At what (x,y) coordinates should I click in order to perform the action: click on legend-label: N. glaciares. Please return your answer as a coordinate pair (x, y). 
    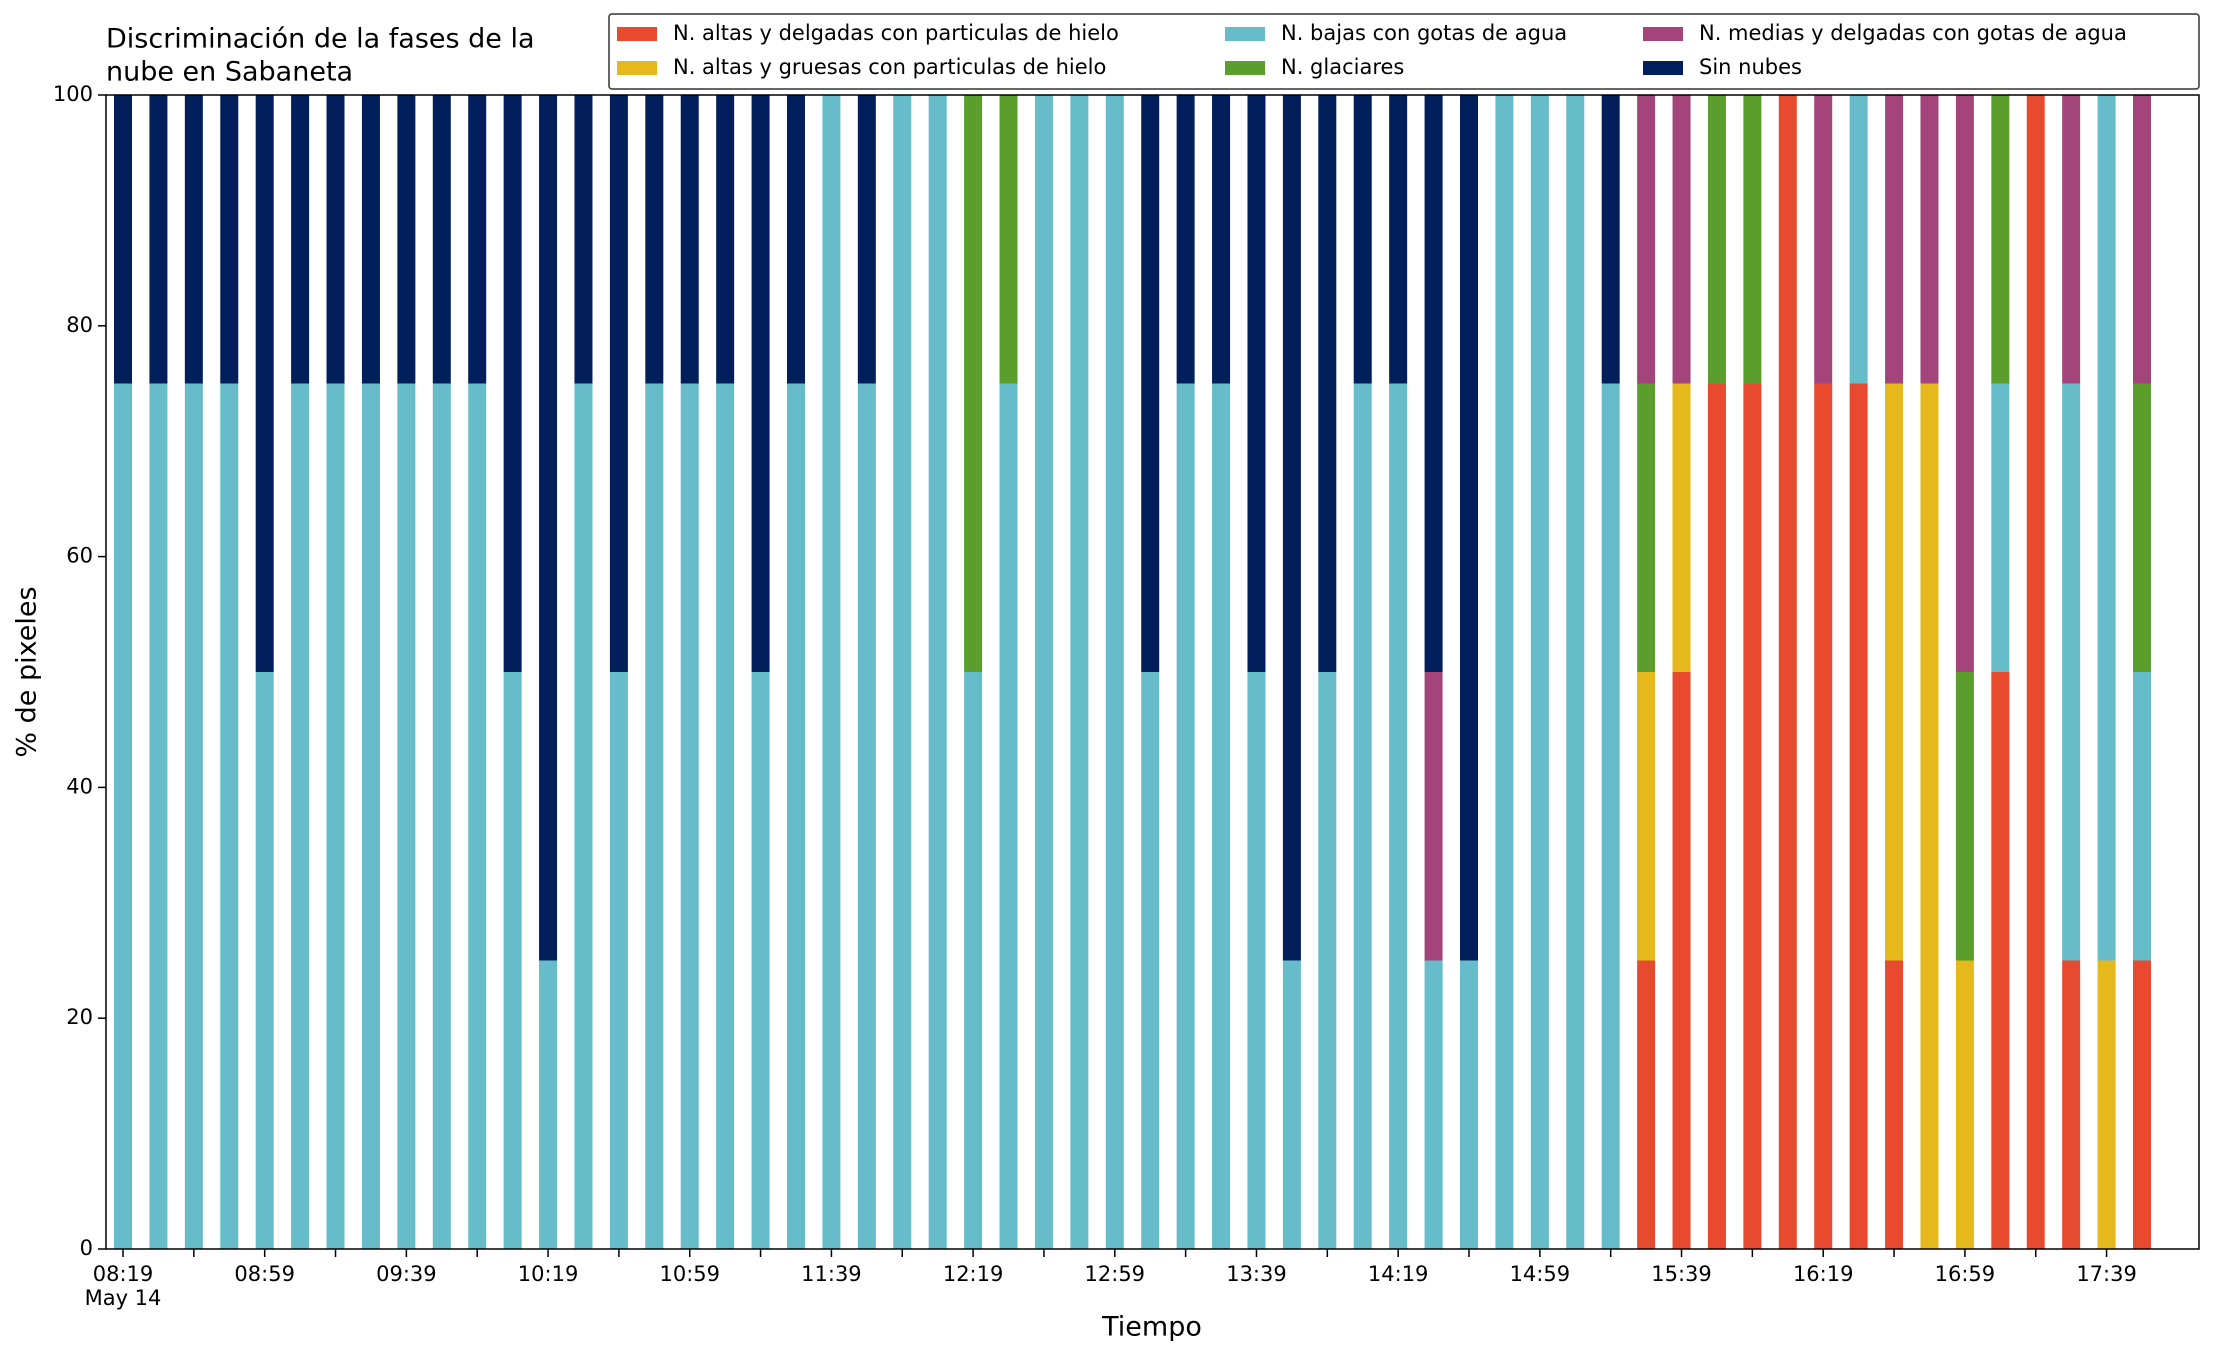
    Looking at the image, I should click on (1342, 67).